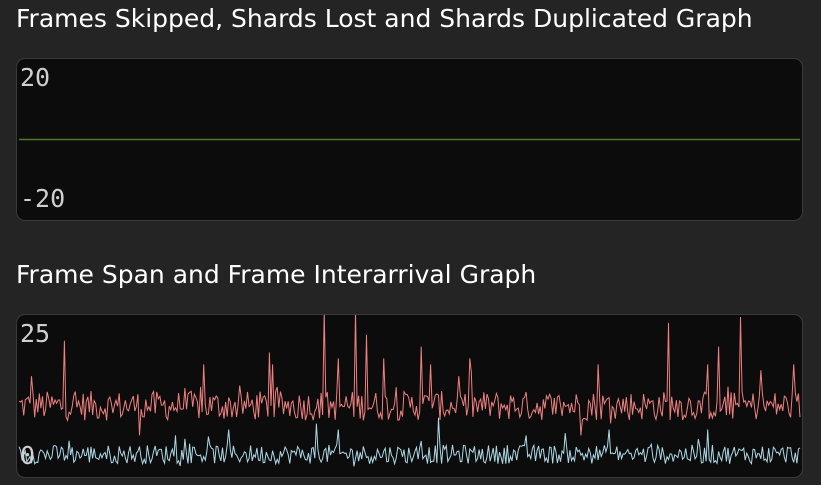 Image resolution: width=821 pixels, height=485 pixels. Describe the element at coordinates (409, 442) in the screenshot. I see `frame-interarrival-series-line` at that location.